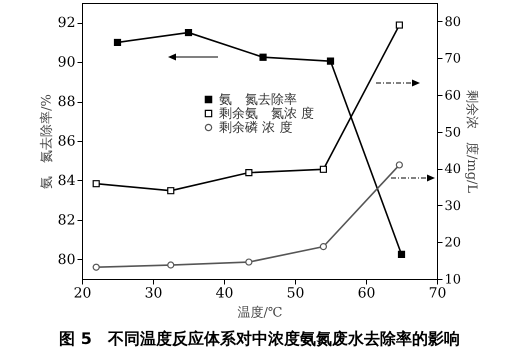 The height and width of the screenshot is (349, 521). I want to click on y-tick-label: 80, so click(67, 260).